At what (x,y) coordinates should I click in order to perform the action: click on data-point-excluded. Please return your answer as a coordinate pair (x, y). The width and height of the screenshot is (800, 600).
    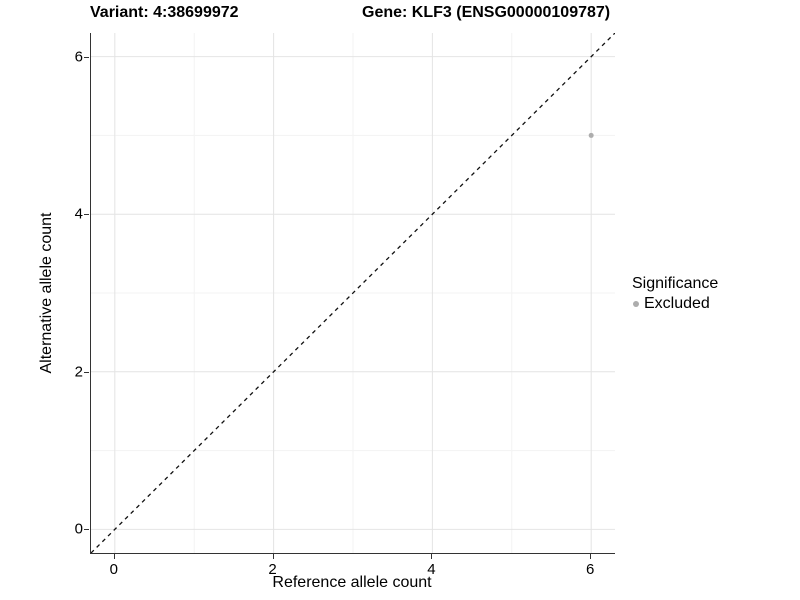
    Looking at the image, I should click on (591, 135).